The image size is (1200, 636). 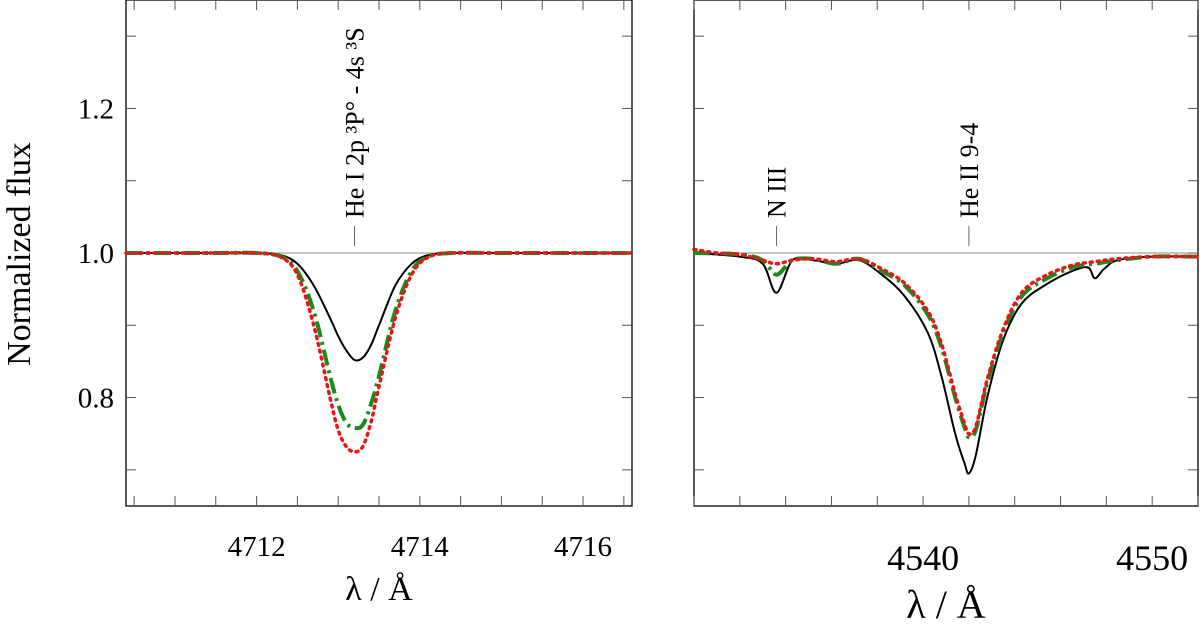 What do you see at coordinates (379, 306) in the screenshot?
I see `series-line-solid` at bounding box center [379, 306].